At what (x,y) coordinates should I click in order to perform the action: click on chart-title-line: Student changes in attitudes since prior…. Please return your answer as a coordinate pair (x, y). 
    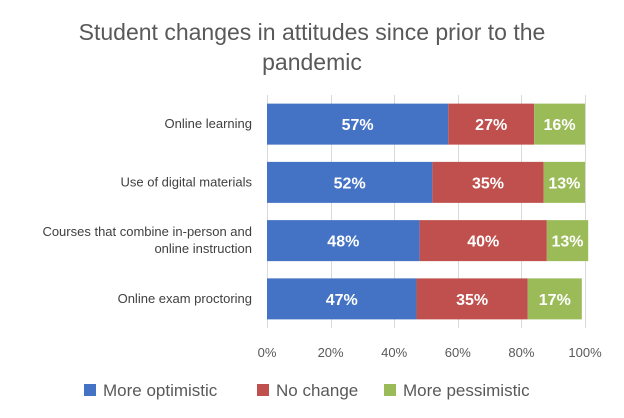
    Looking at the image, I should click on (312, 32).